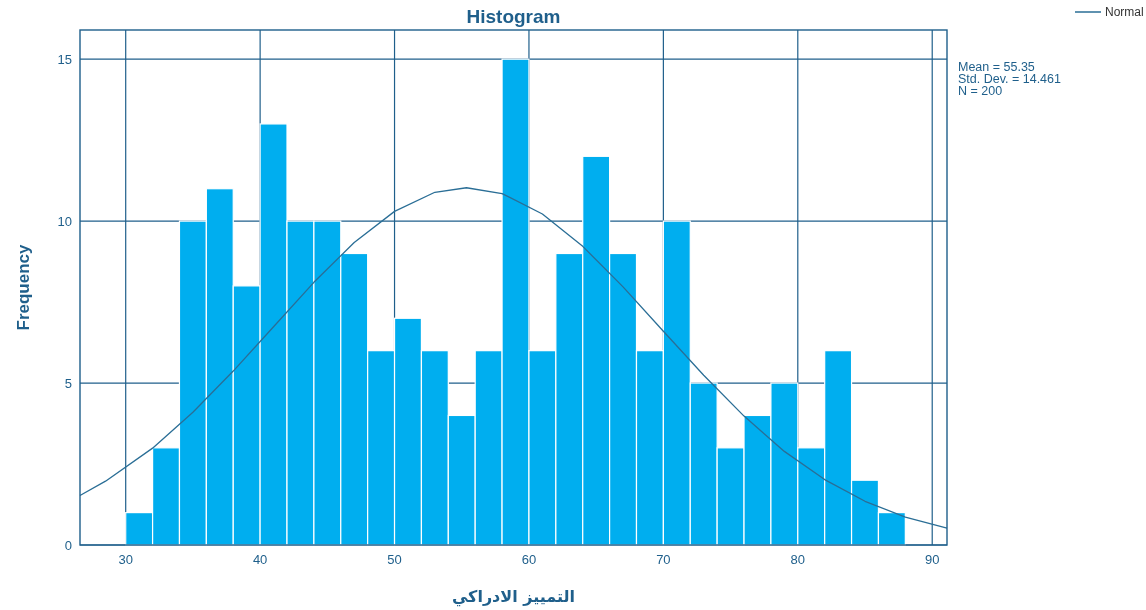  Describe the element at coordinates (663, 559) in the screenshot. I see `x-tick-label: 70` at that location.